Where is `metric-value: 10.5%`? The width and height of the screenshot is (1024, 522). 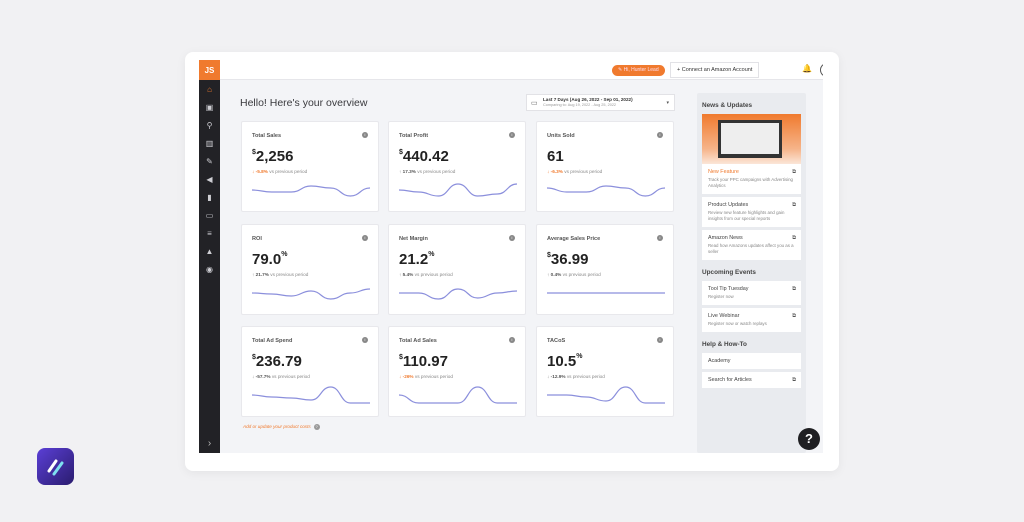 metric-value: 10.5% is located at coordinates (564, 361).